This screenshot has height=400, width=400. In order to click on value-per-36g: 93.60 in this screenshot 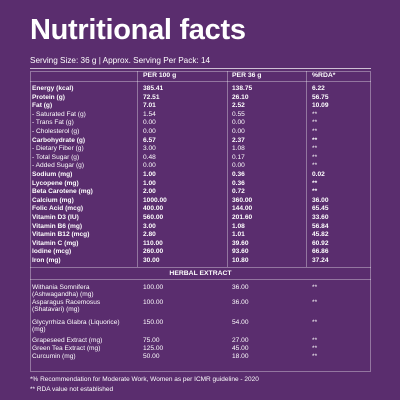, I will do `click(240, 252)`.